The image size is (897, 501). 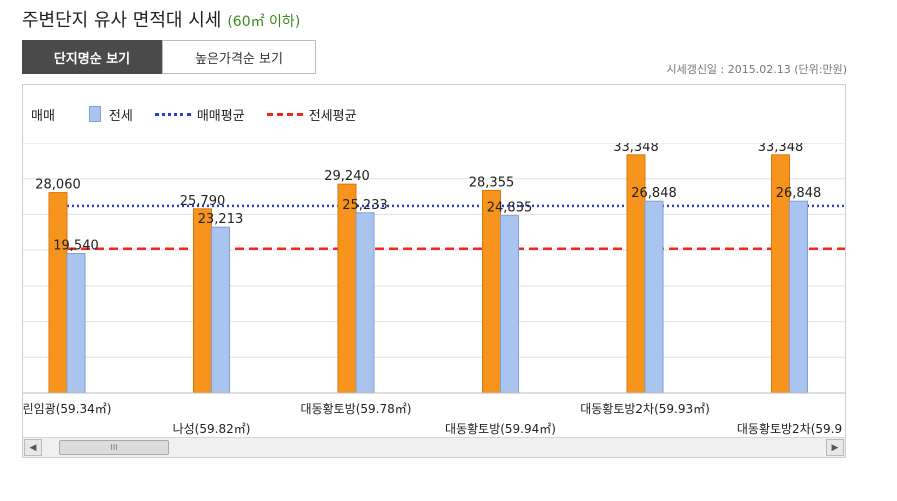 What do you see at coordinates (510, 208) in the screenshot?
I see `jeonse-value-label: 24,835` at bounding box center [510, 208].